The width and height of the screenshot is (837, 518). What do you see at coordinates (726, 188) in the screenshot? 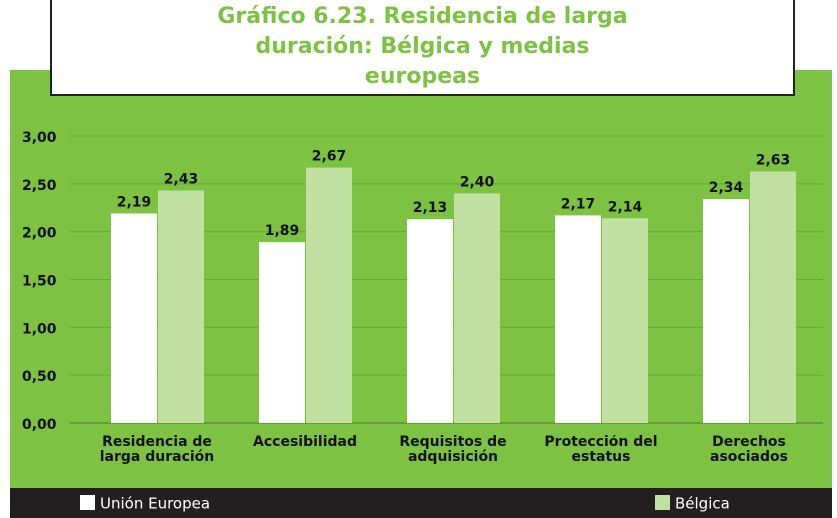
I see `data-label: 2,34` at bounding box center [726, 188].